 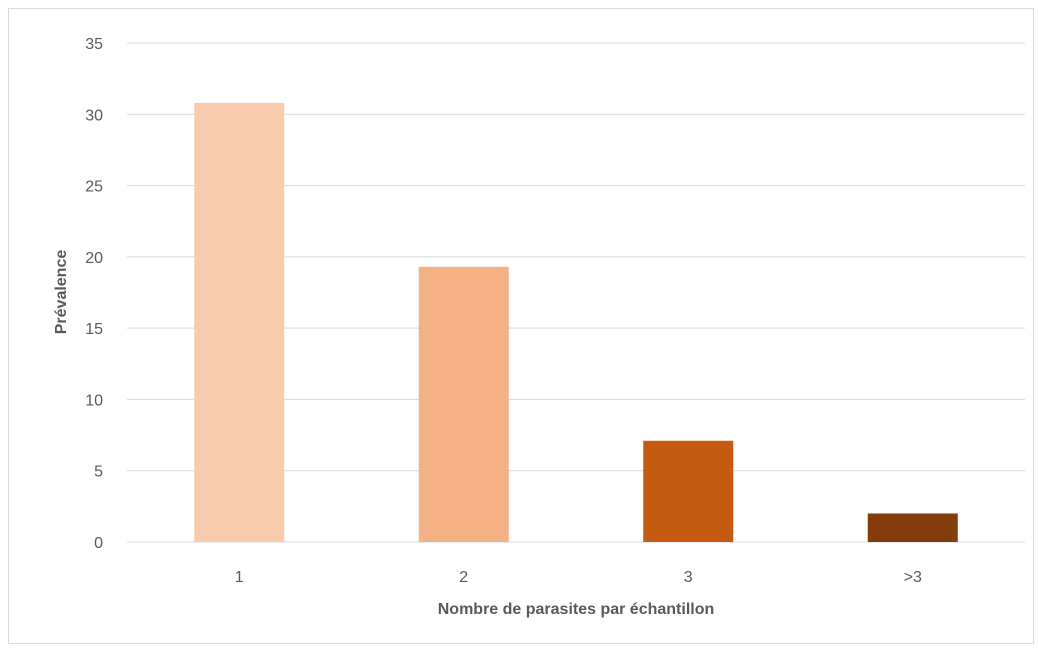 What do you see at coordinates (913, 577) in the screenshot?
I see `x-tick-label: >3` at bounding box center [913, 577].